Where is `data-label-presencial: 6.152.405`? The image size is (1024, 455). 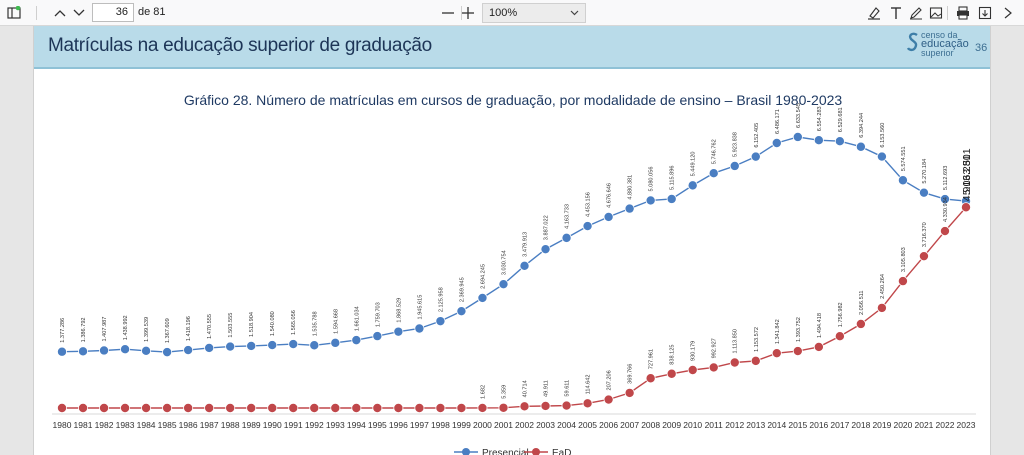 data-label-presencial: 6.152.405 is located at coordinates (757, 135).